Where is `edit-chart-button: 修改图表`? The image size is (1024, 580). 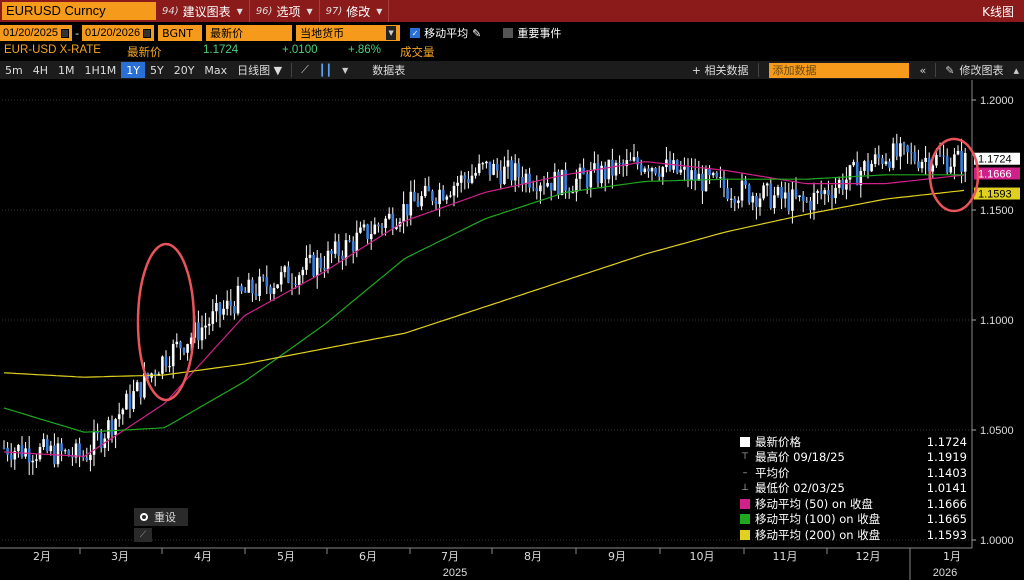
edit-chart-button: 修改图表 is located at coordinates (981, 70).